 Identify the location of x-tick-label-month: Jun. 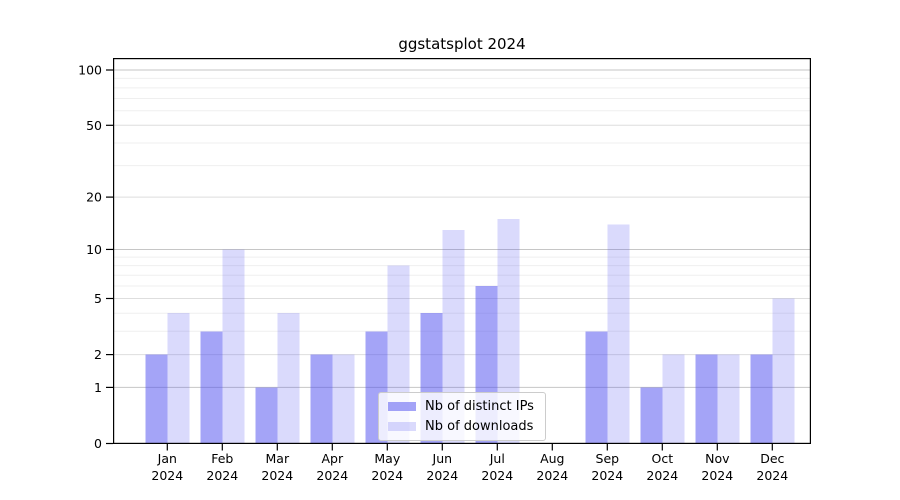
(442, 458).